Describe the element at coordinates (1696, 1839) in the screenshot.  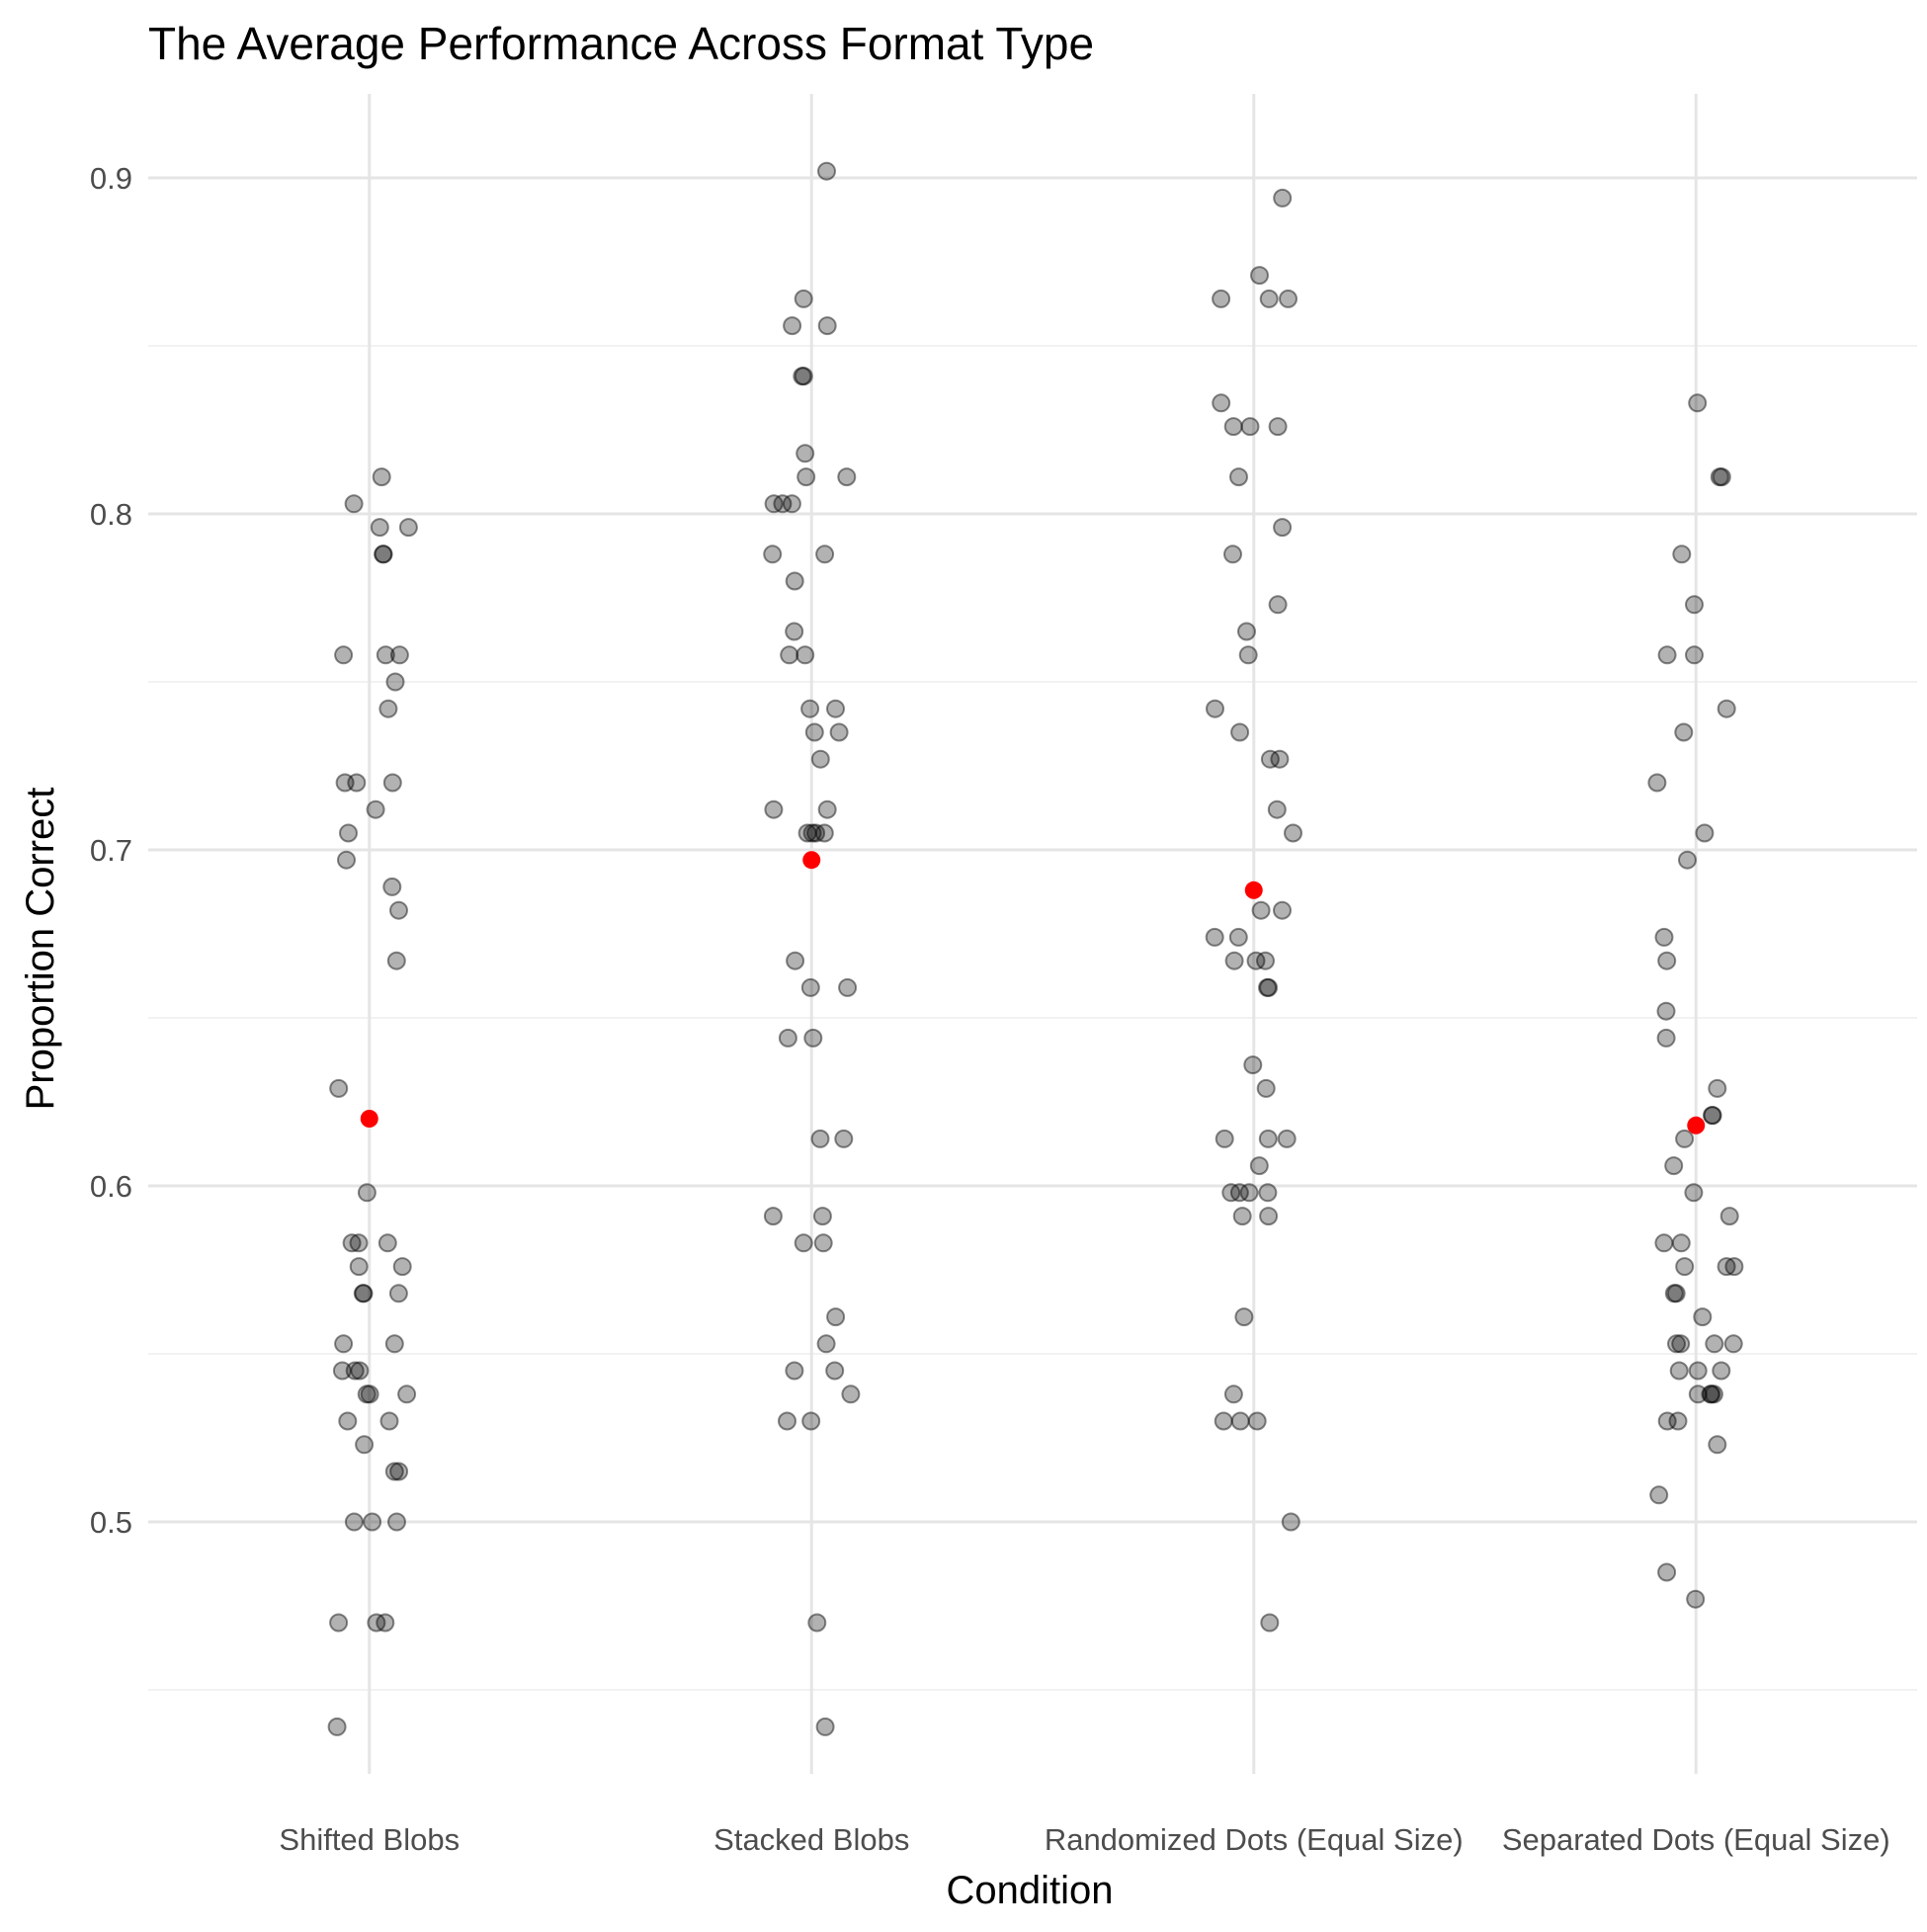
I see `x-tick-label: Separated Dots (Equal Size)` at that location.